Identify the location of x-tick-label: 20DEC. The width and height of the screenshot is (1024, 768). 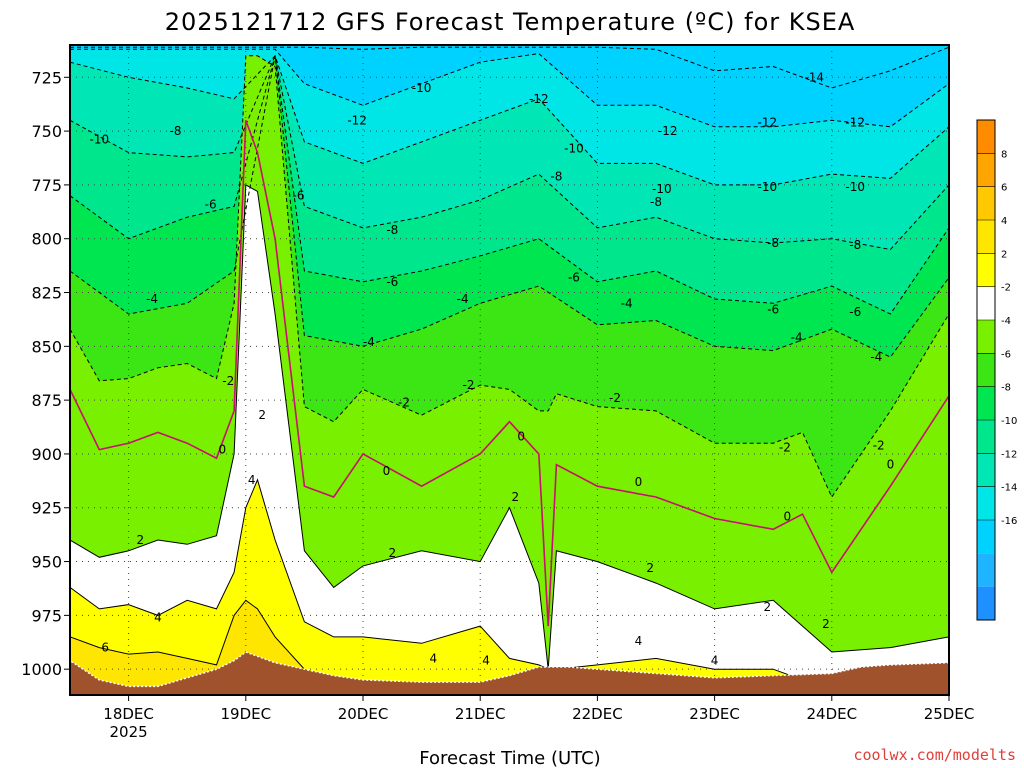
(363, 714).